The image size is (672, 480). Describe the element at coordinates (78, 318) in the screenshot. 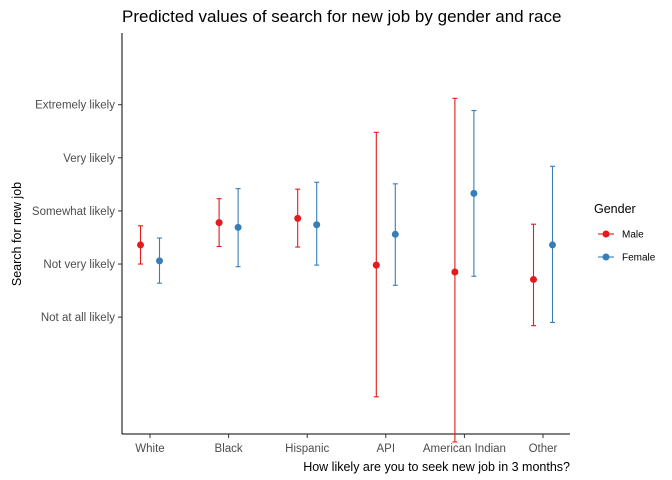

I see `y-tick-label: Not at all likely` at that location.